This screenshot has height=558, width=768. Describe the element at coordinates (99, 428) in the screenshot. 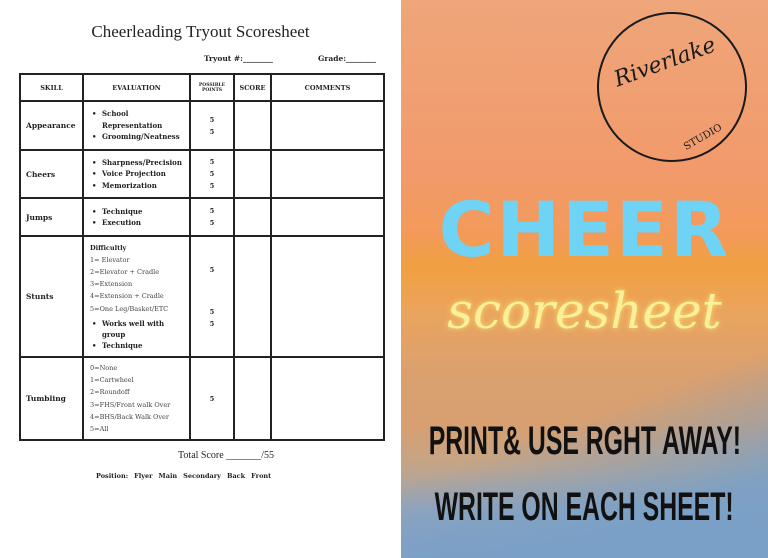

I see `scale-item: 5=All` at that location.